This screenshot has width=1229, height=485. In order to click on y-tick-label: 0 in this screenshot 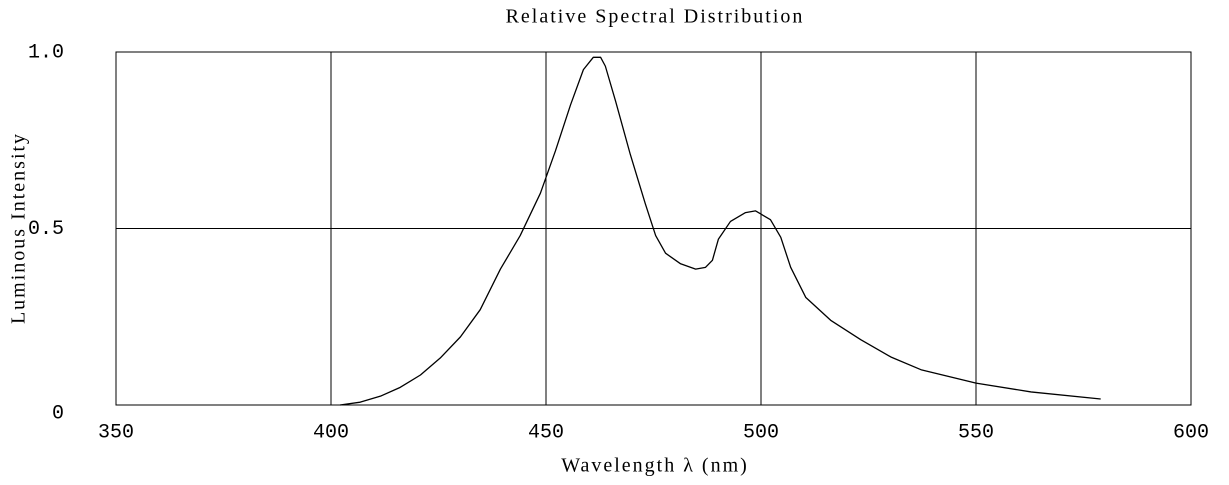, I will do `click(58, 413)`.